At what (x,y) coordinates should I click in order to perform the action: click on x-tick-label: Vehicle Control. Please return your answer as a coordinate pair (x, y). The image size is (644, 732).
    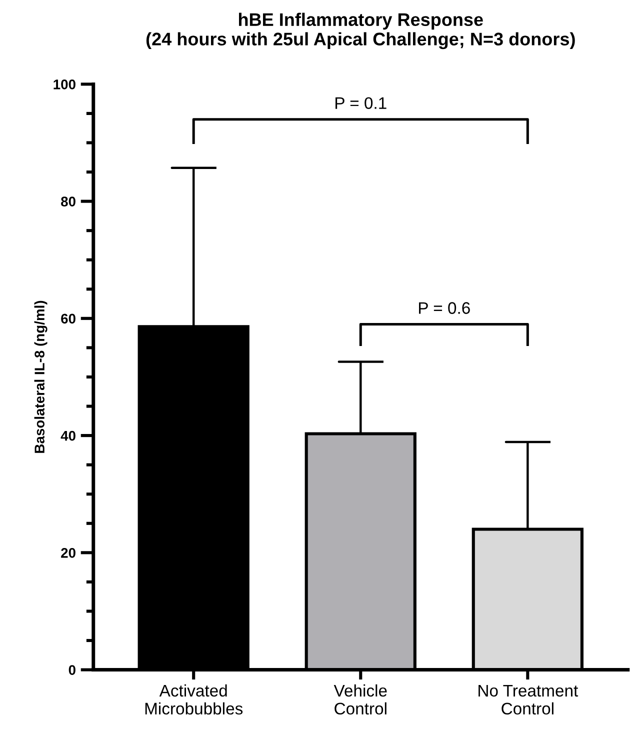
    Looking at the image, I should click on (360, 699).